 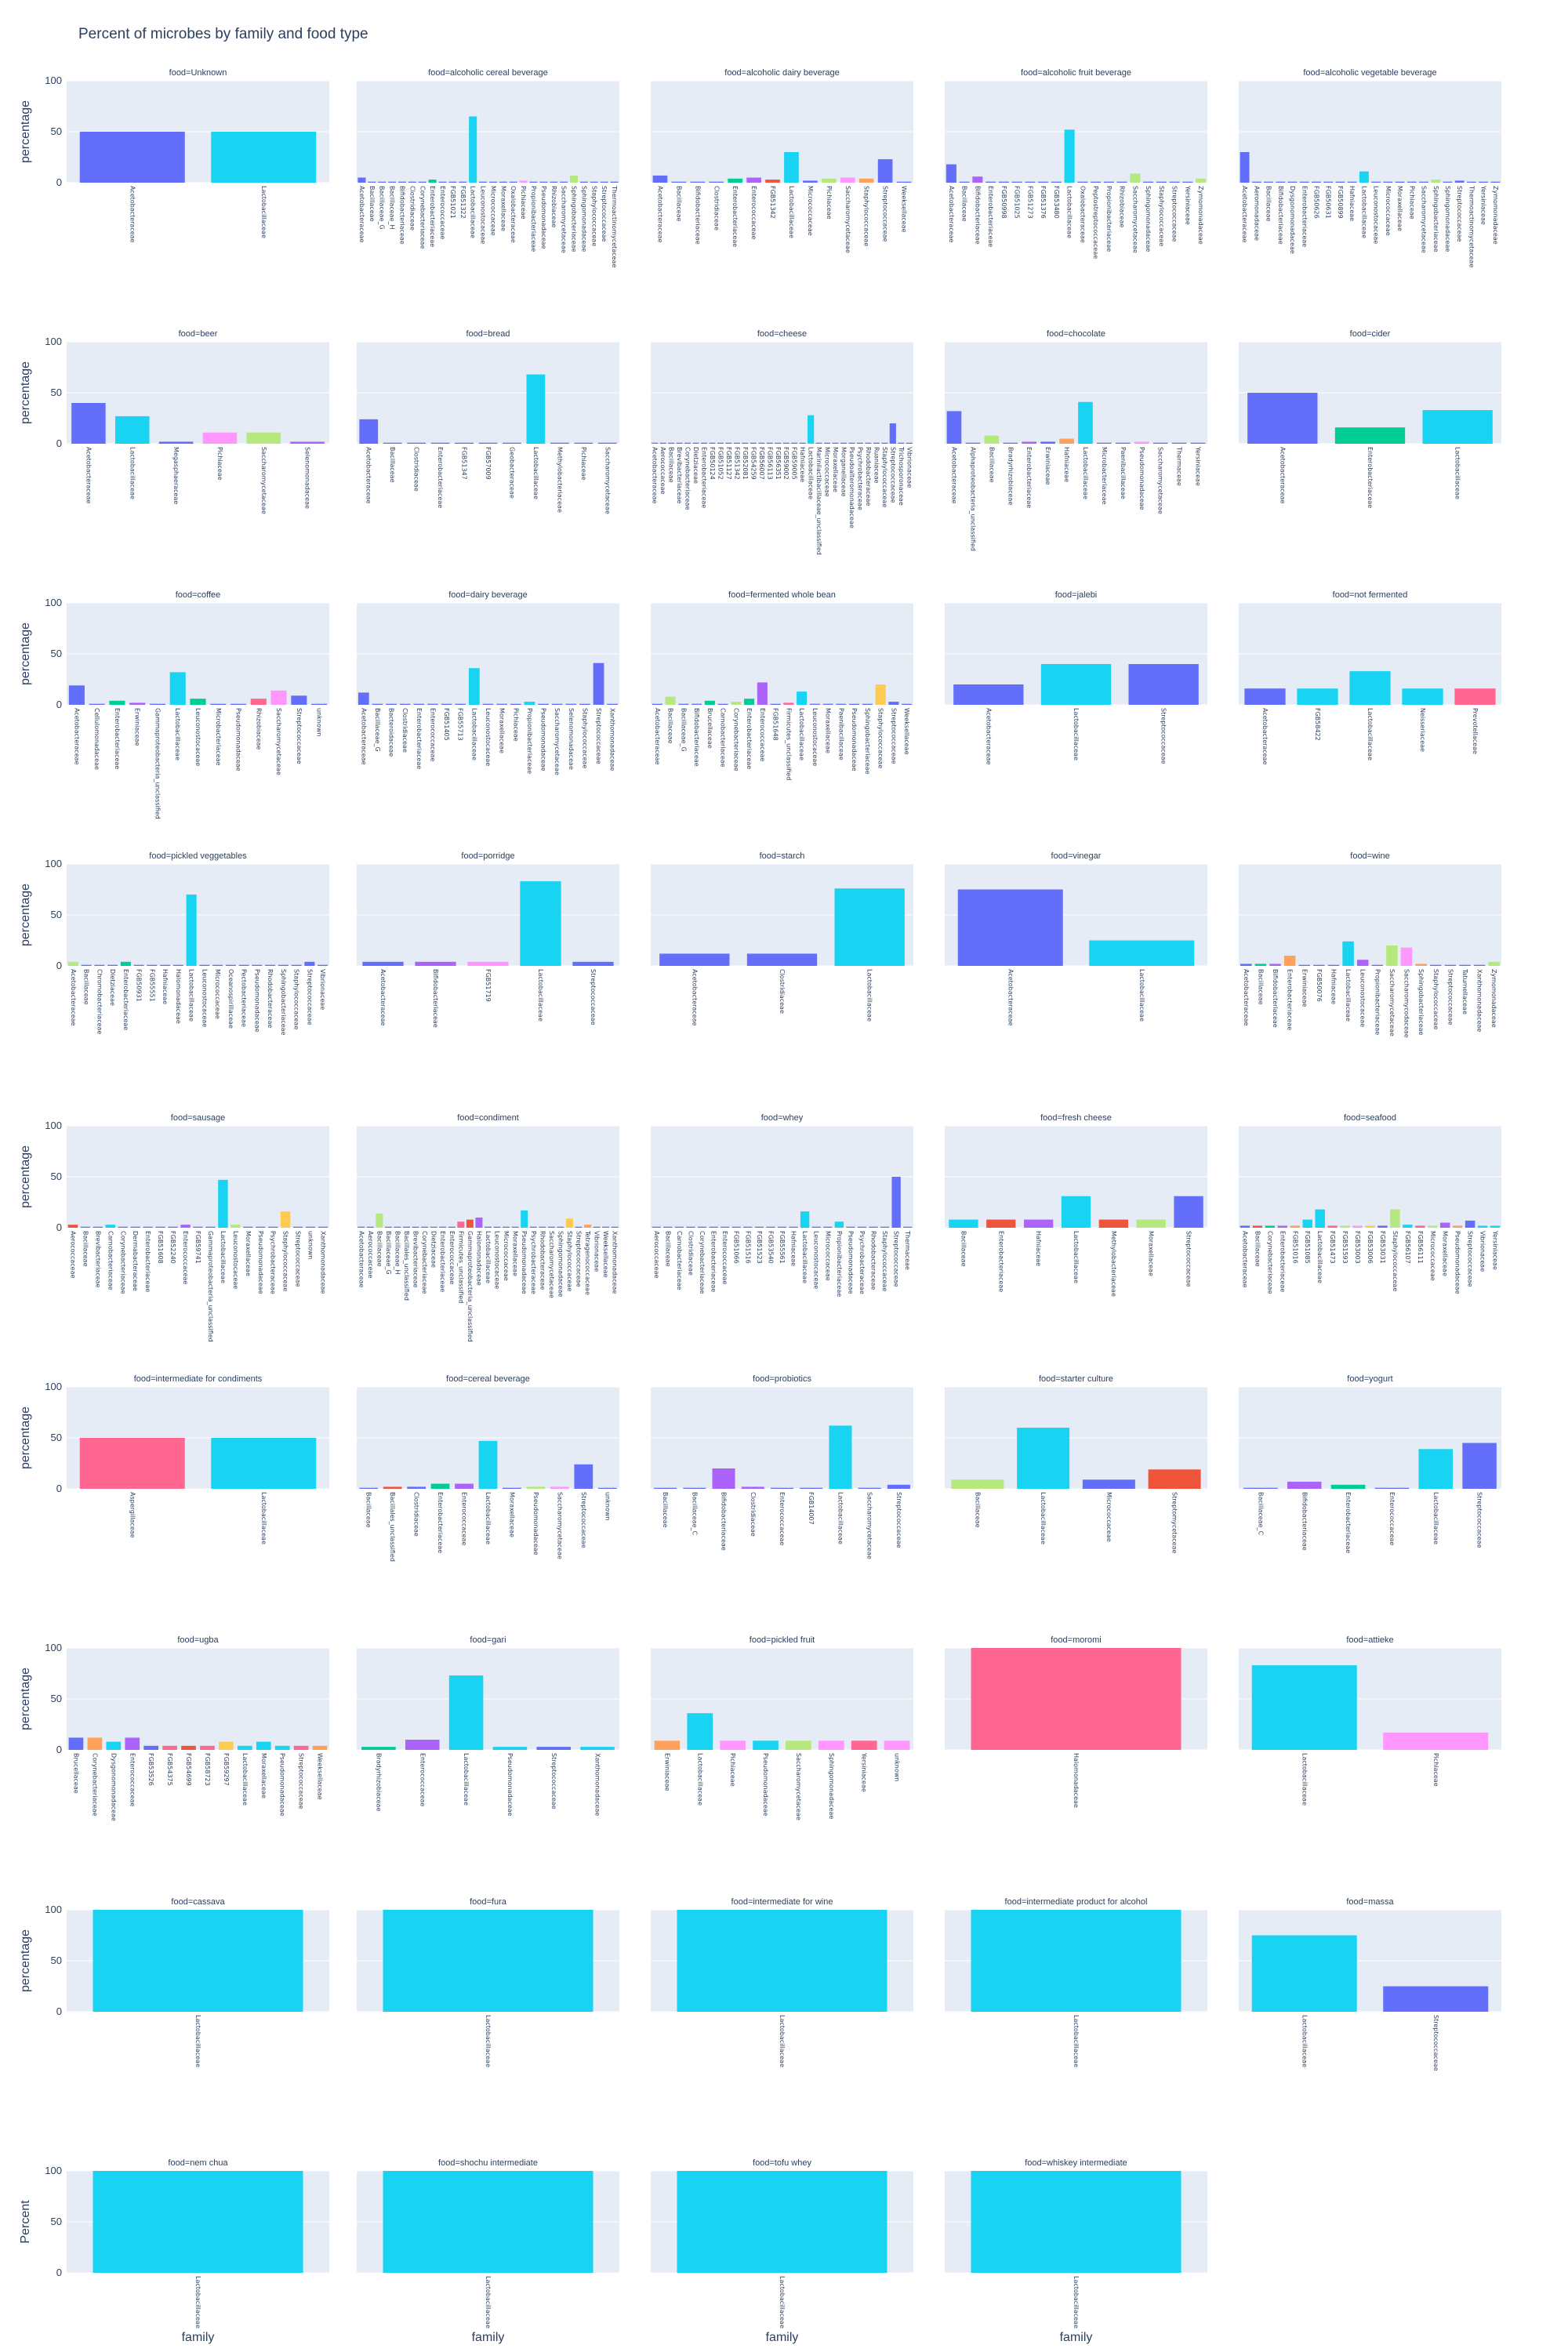 I want to click on x-tick-label: FGB50631, so click(x=1328, y=202).